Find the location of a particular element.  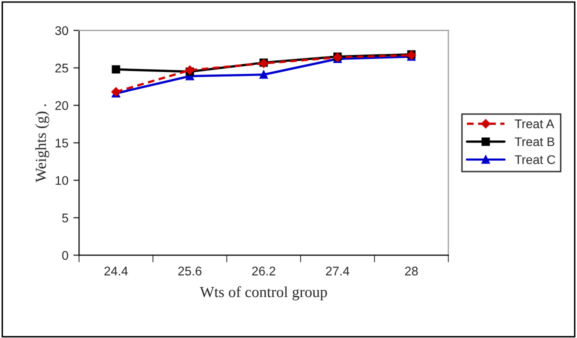

y-tick-label: 25 is located at coordinates (61, 68).